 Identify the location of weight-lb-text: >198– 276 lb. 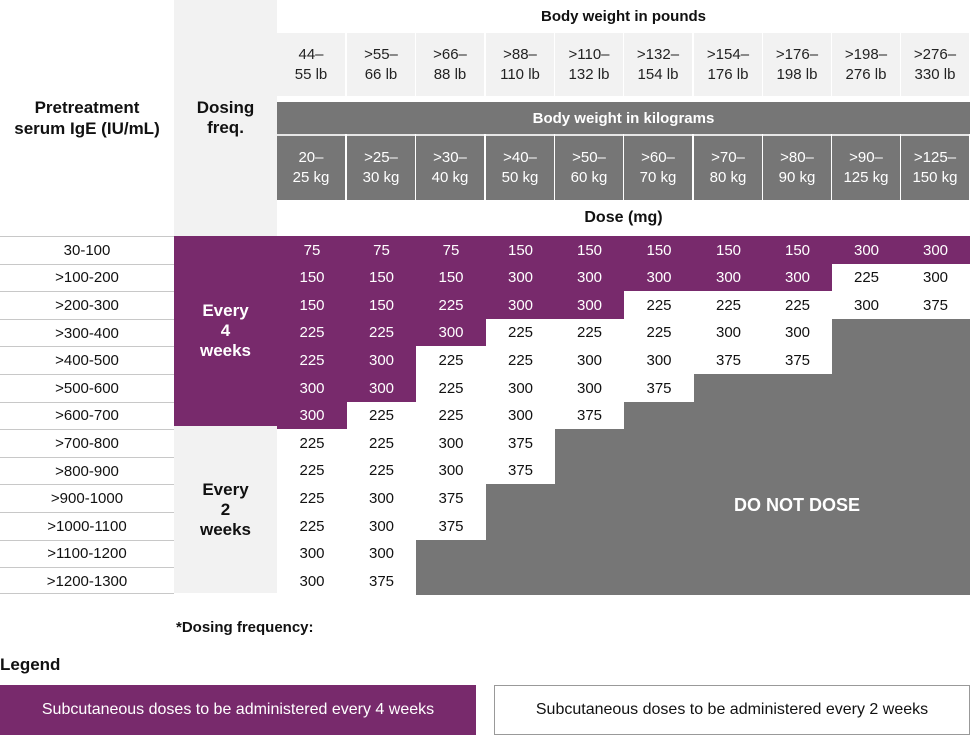
(866, 65).